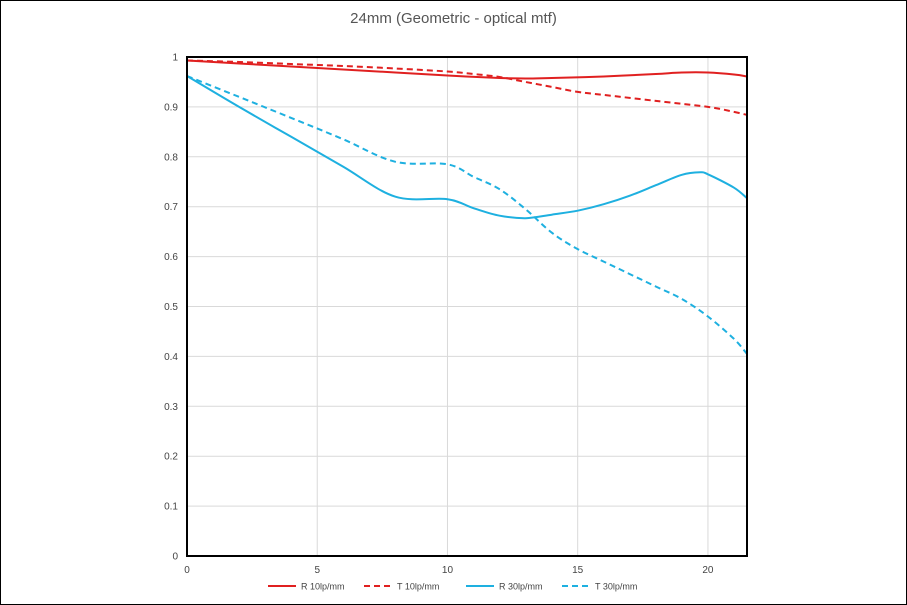  What do you see at coordinates (616, 587) in the screenshot?
I see `legend-label: T 30lp/mm` at bounding box center [616, 587].